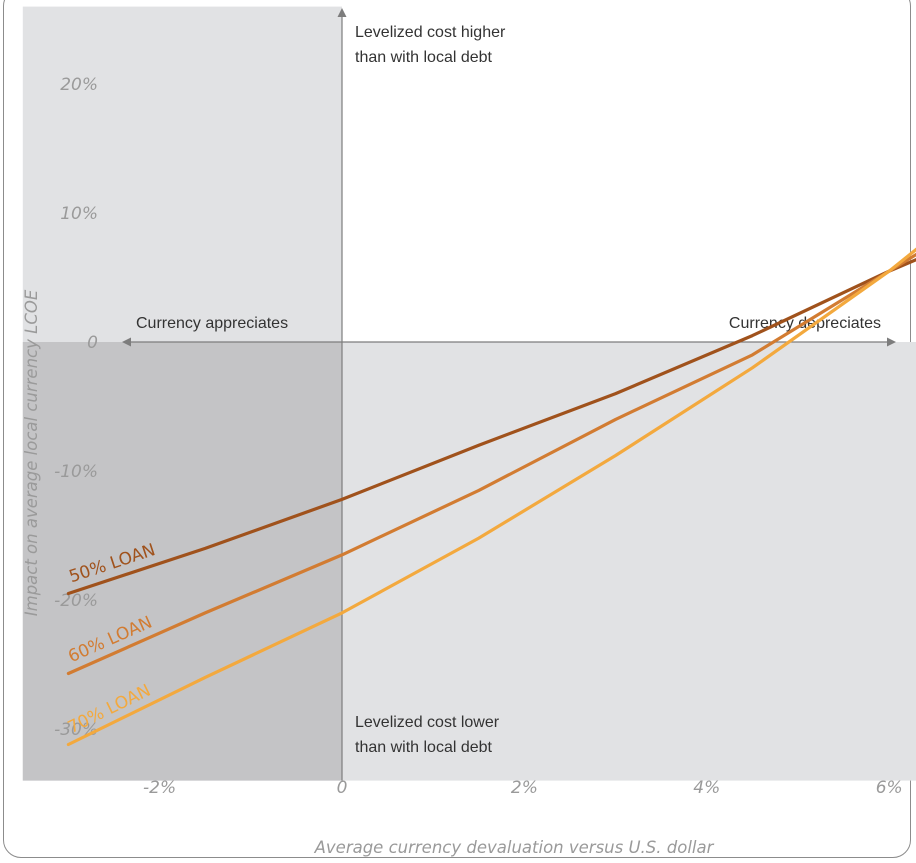  I want to click on x-tick-label: 2%, so click(524, 788).